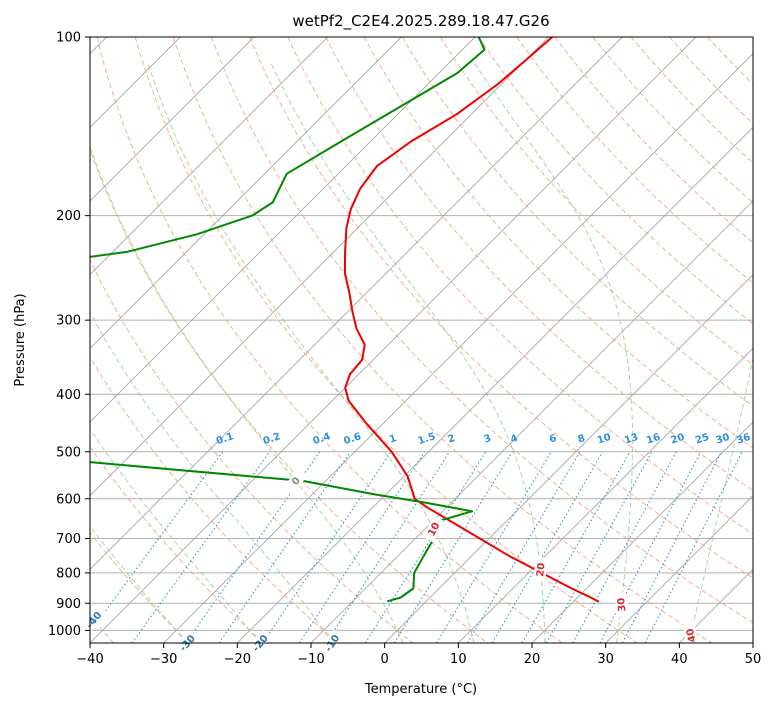 Image resolution: width=775 pixels, height=708 pixels. Describe the element at coordinates (68, 395) in the screenshot. I see `y-tick-label: 400` at that location.